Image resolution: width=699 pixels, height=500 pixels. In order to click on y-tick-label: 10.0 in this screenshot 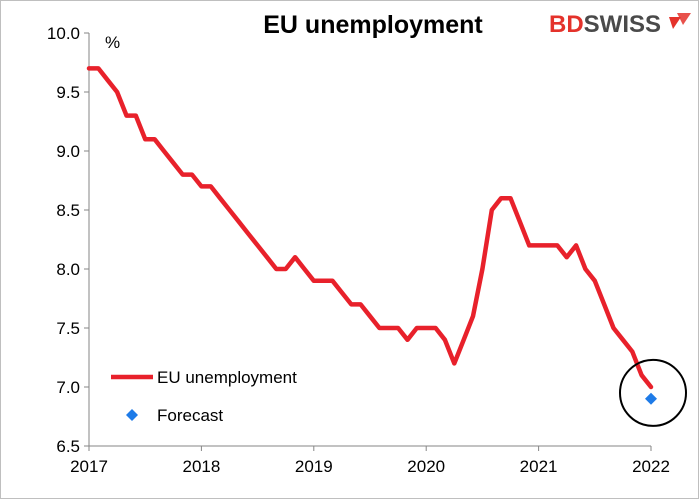, I will do `click(63, 33)`.